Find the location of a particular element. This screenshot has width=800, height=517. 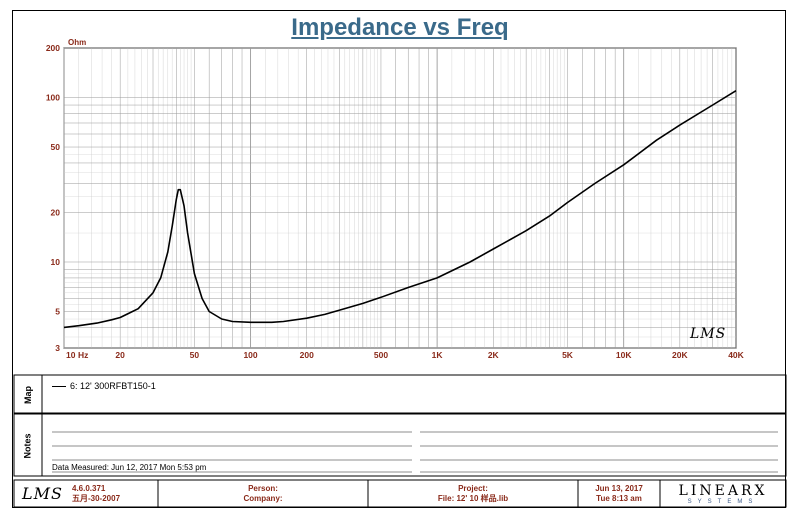

x-tick-label: 40K is located at coordinates (736, 355).